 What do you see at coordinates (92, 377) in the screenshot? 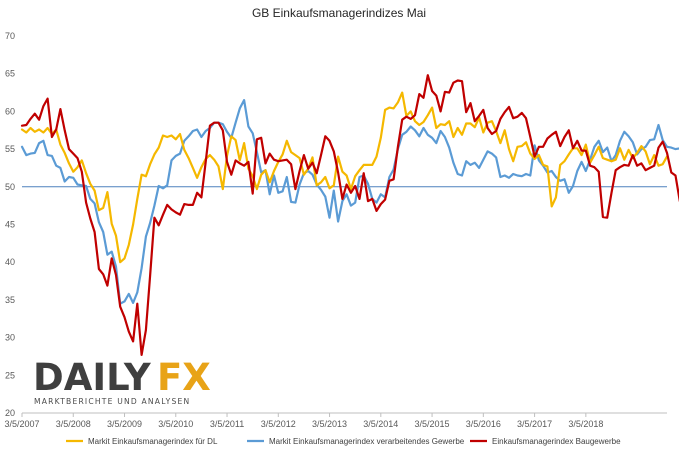
I see `logo-daily-text: DAILY` at bounding box center [92, 377].